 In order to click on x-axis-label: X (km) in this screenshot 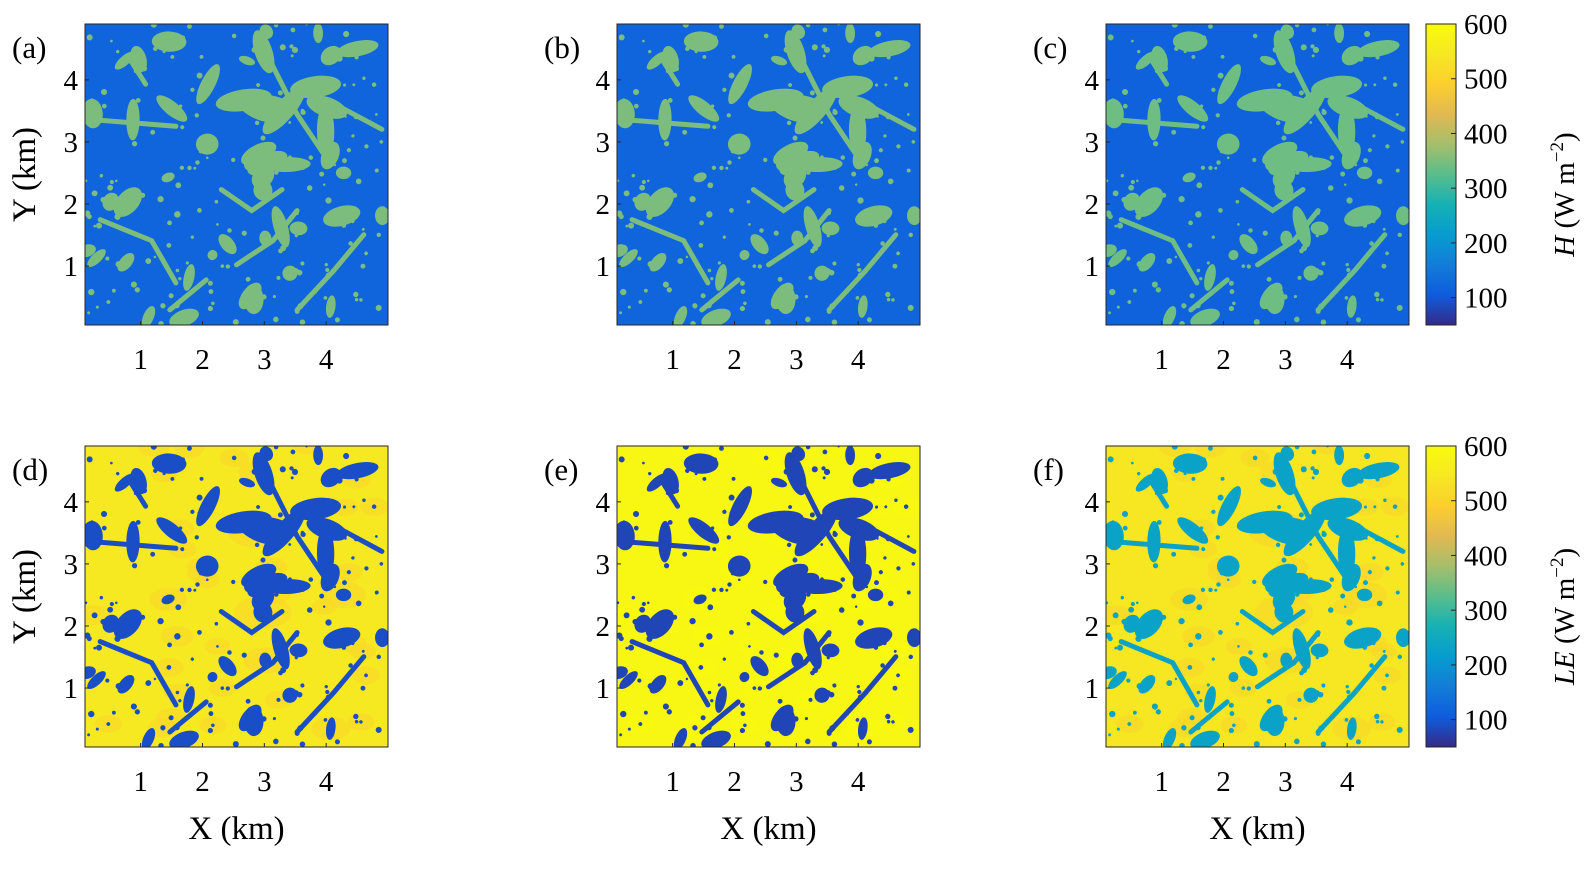, I will do `click(1257, 829)`.